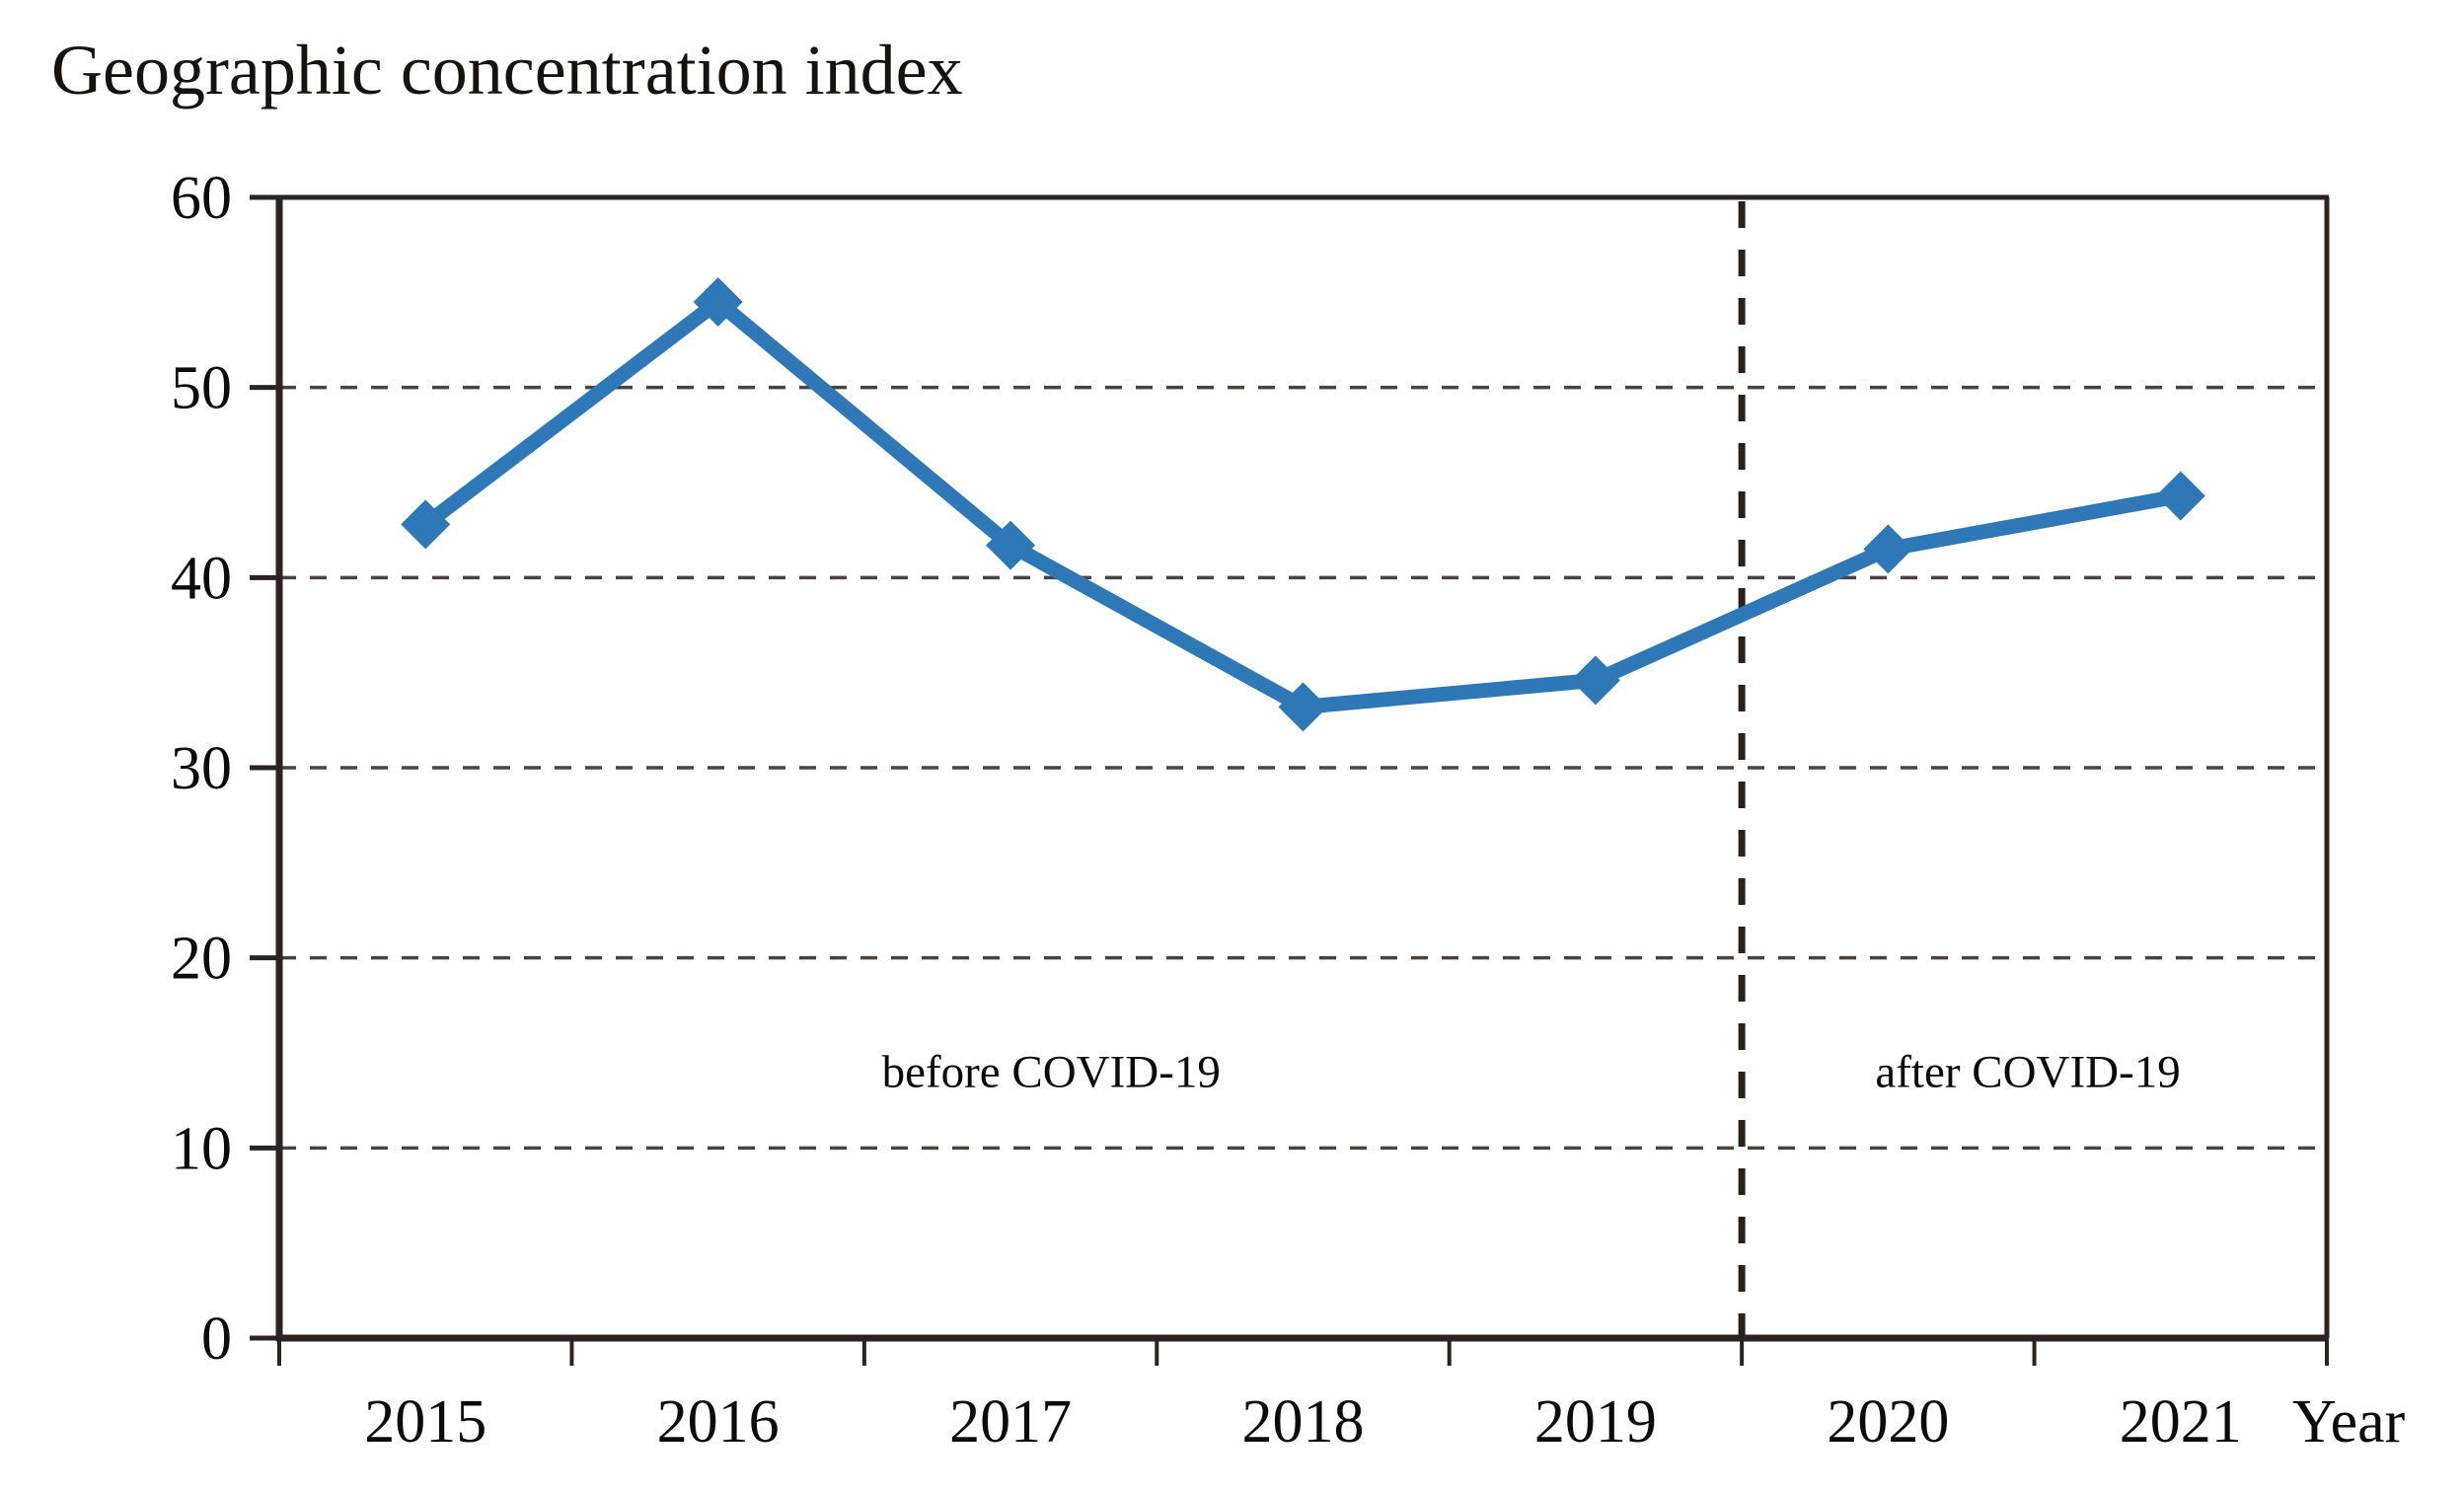  I want to click on y-tick-label-50: 50, so click(201, 388).